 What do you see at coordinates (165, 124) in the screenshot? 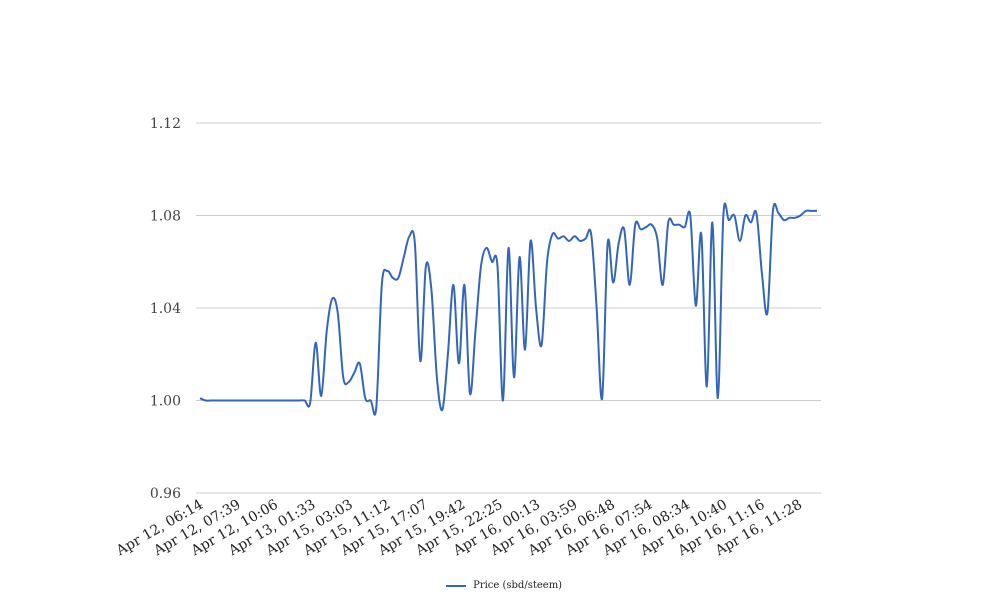
I see `y-tick-label: 1.12` at bounding box center [165, 124].